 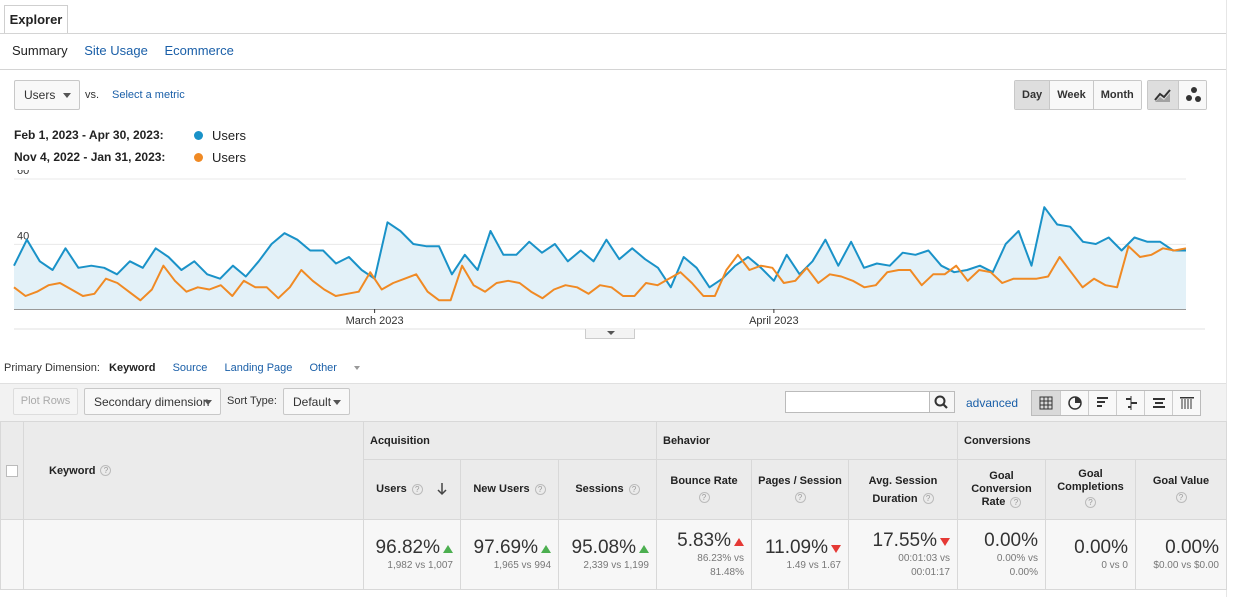 What do you see at coordinates (72, 470) in the screenshot?
I see `keyword-header-label: Keyword` at bounding box center [72, 470].